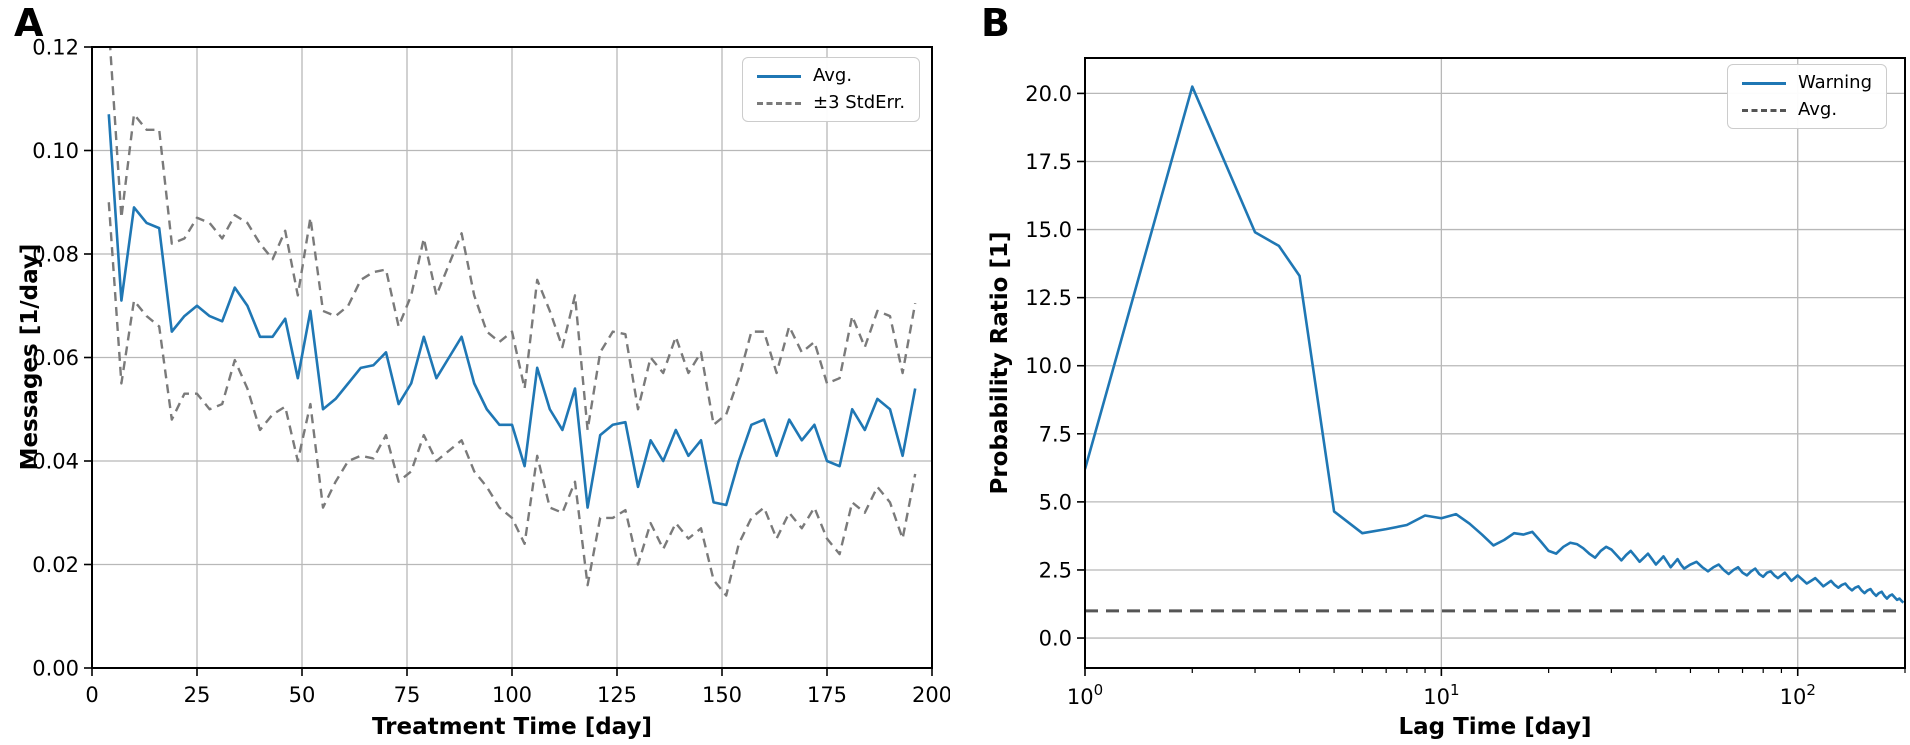 This screenshot has height=745, width=1910. I want to click on svg-text: 0.04, so click(55, 462).